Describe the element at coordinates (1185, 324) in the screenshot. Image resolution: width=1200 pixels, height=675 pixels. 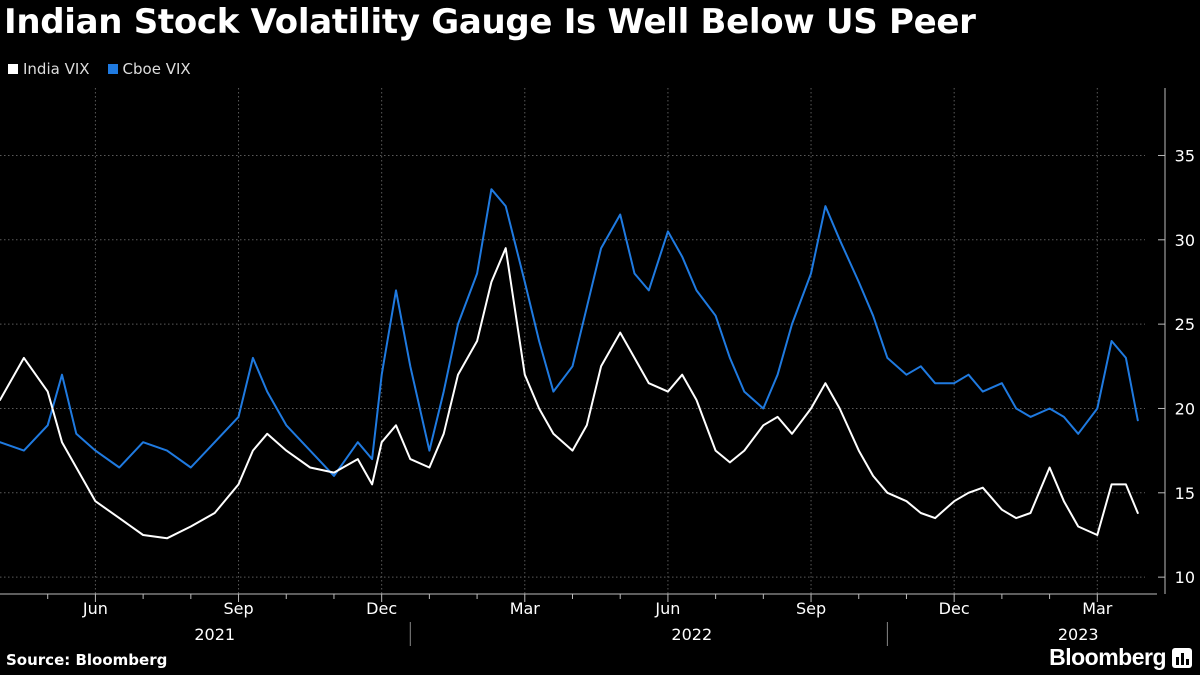
I see `y-tick-label: 25` at that location.